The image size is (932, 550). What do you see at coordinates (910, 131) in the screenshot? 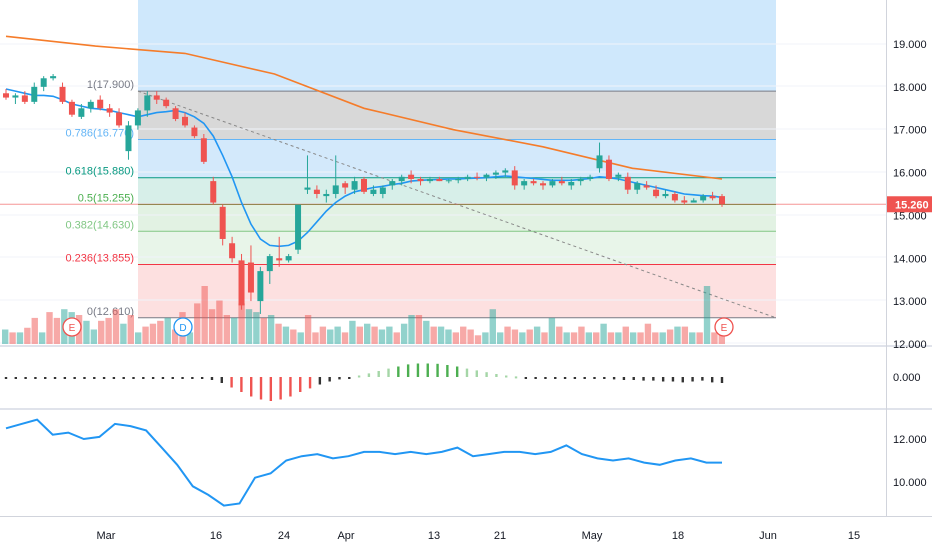
I see `price-tick-2: 17.000` at bounding box center [910, 131].